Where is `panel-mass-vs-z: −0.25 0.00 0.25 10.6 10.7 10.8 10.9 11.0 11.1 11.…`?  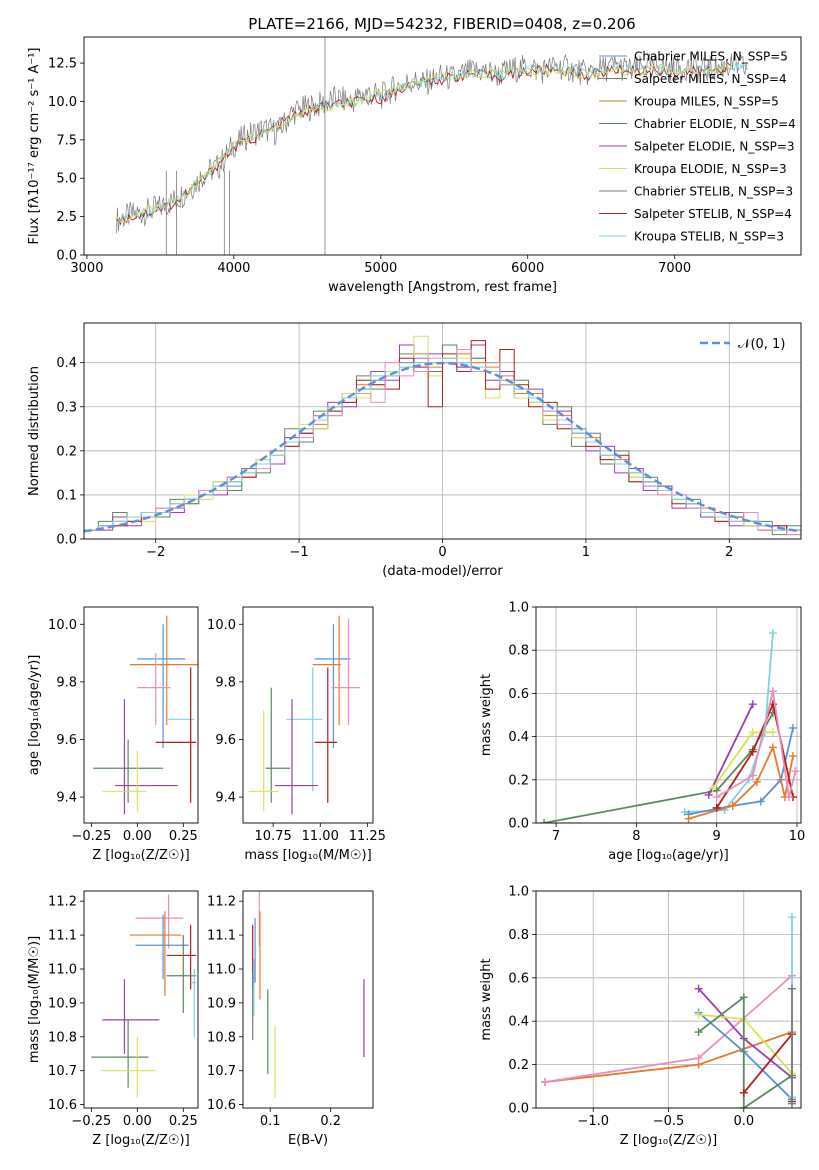
panel-mass-vs-z: −0.25 0.00 0.25 10.6 10.7 10.8 10.9 11.0 11.1 11.… is located at coordinates (113, 1019).